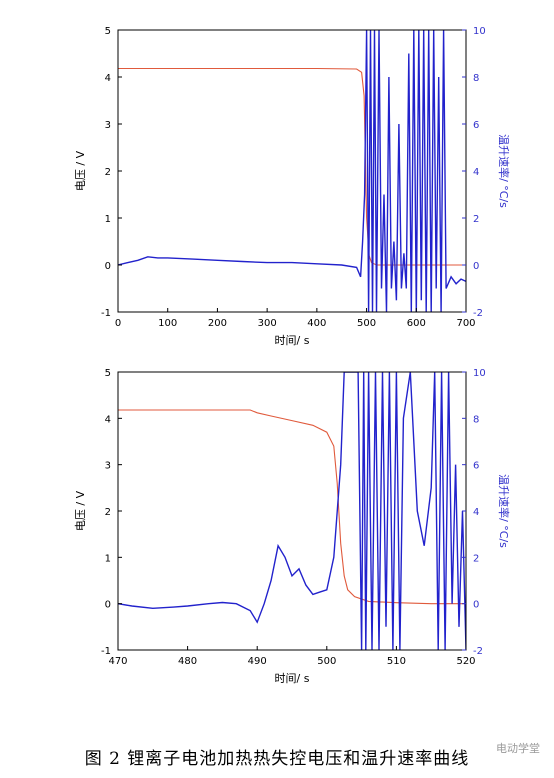  What do you see at coordinates (187, 661) in the screenshot?
I see `x-tick-label: 480` at bounding box center [187, 661].